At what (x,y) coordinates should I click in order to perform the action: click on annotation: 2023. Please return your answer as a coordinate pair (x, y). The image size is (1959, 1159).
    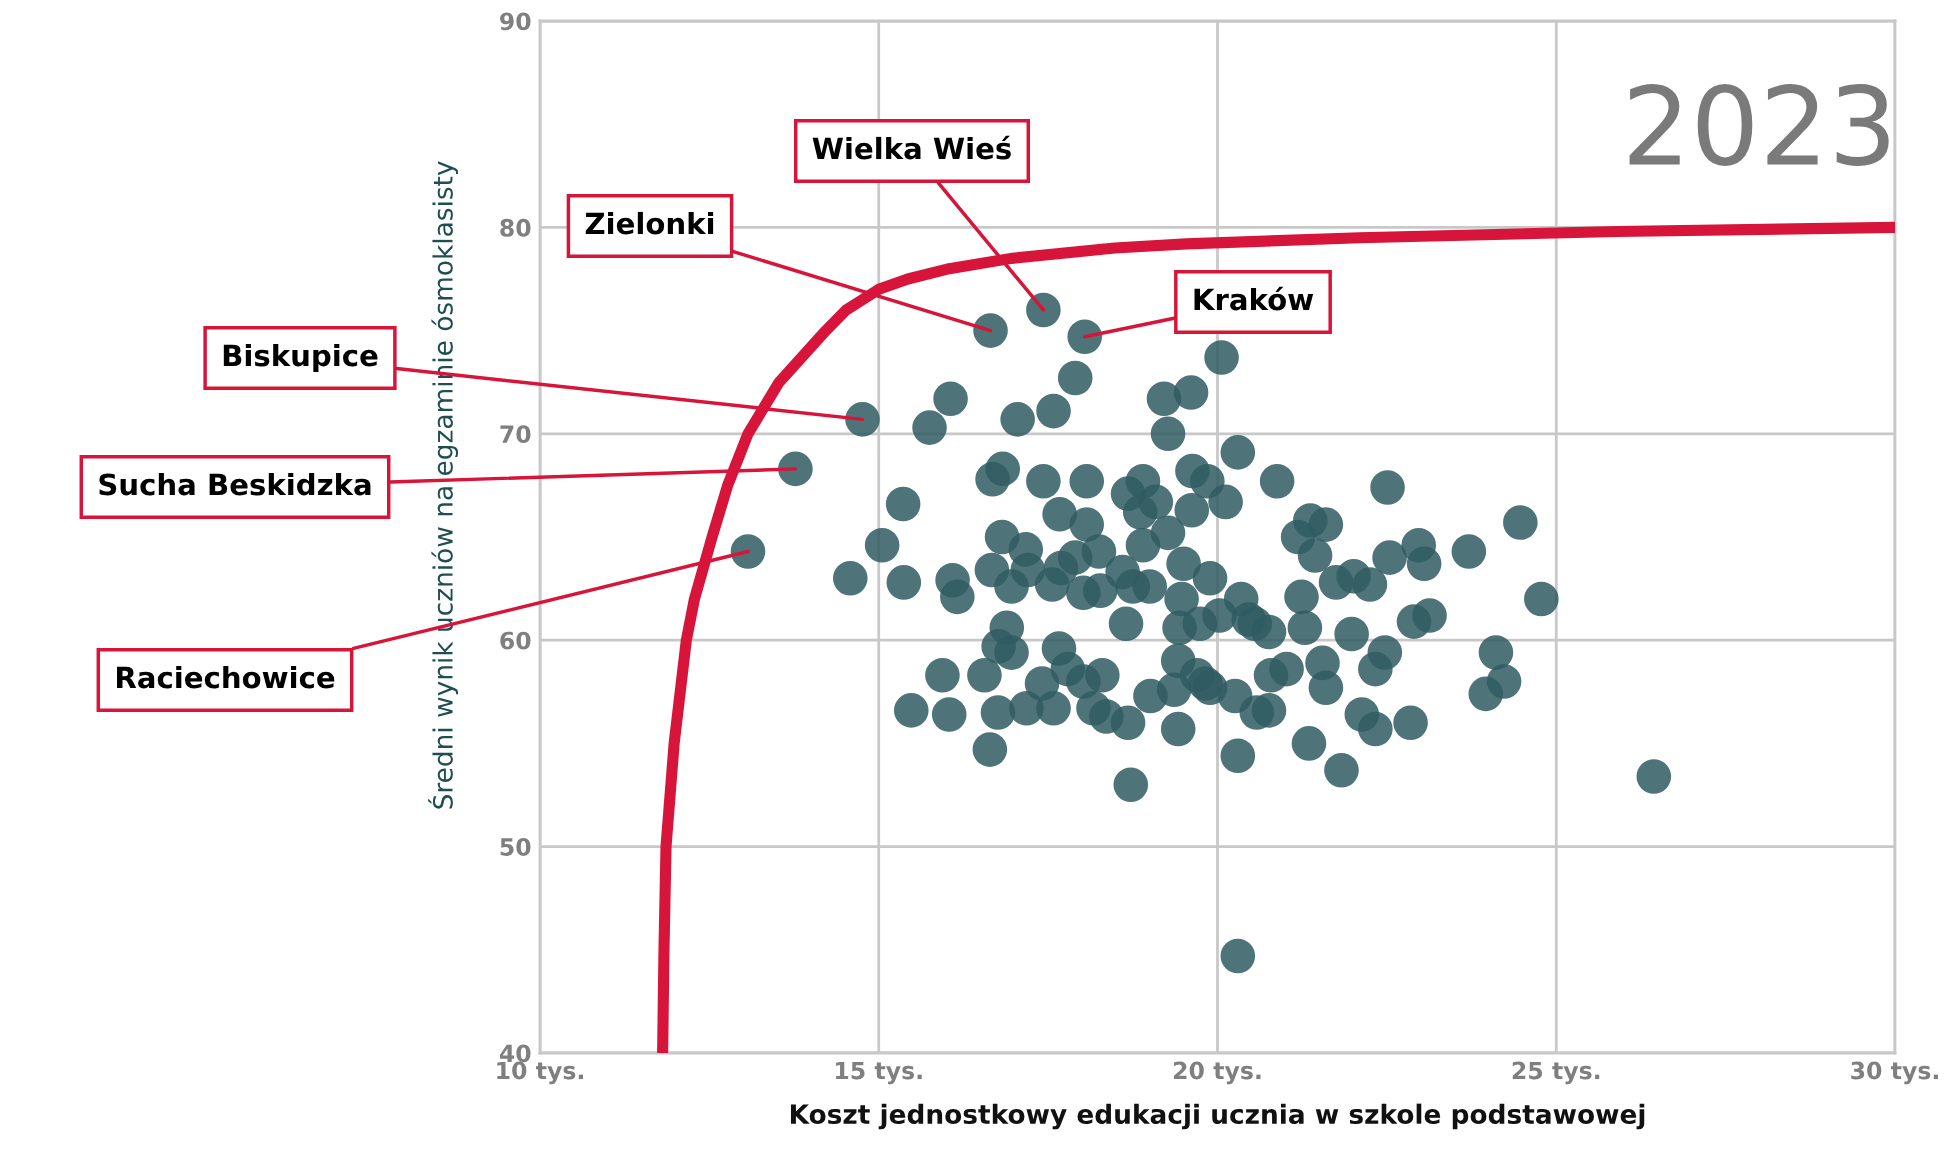
    Looking at the image, I should click on (1759, 125).